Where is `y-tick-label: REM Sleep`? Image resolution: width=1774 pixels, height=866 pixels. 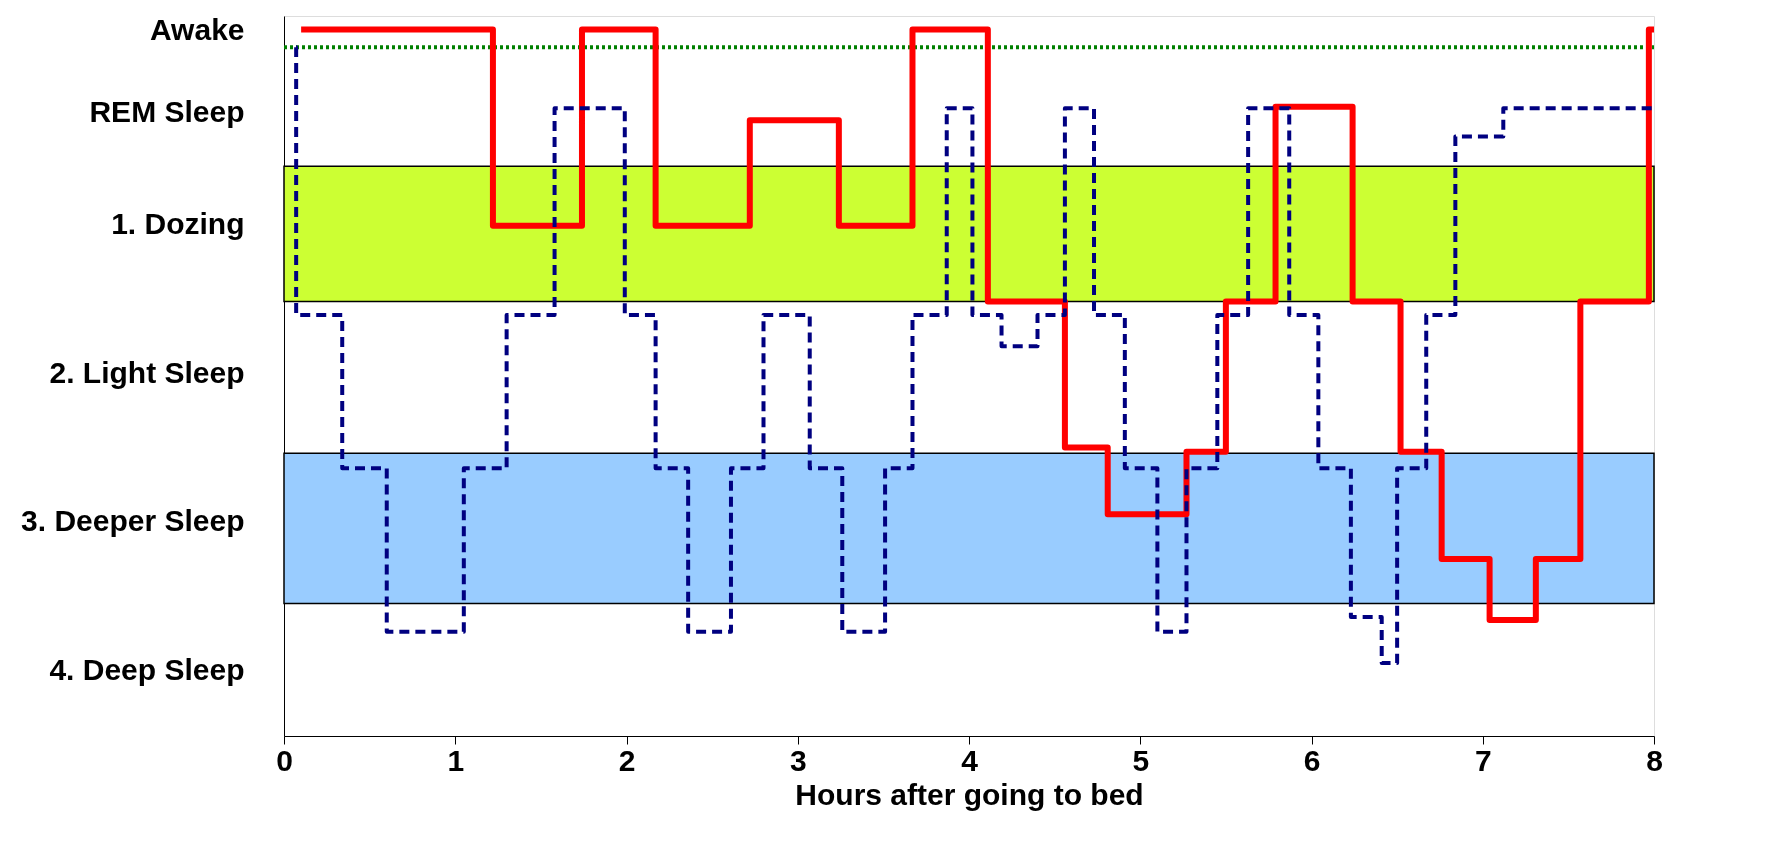
y-tick-label: REM Sleep is located at coordinates (167, 112).